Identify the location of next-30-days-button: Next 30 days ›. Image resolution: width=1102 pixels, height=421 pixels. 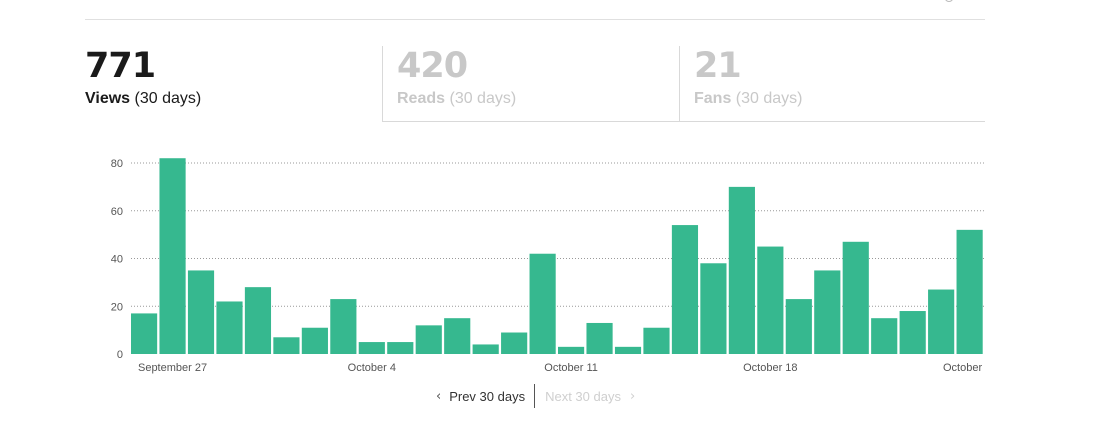
(585, 396).